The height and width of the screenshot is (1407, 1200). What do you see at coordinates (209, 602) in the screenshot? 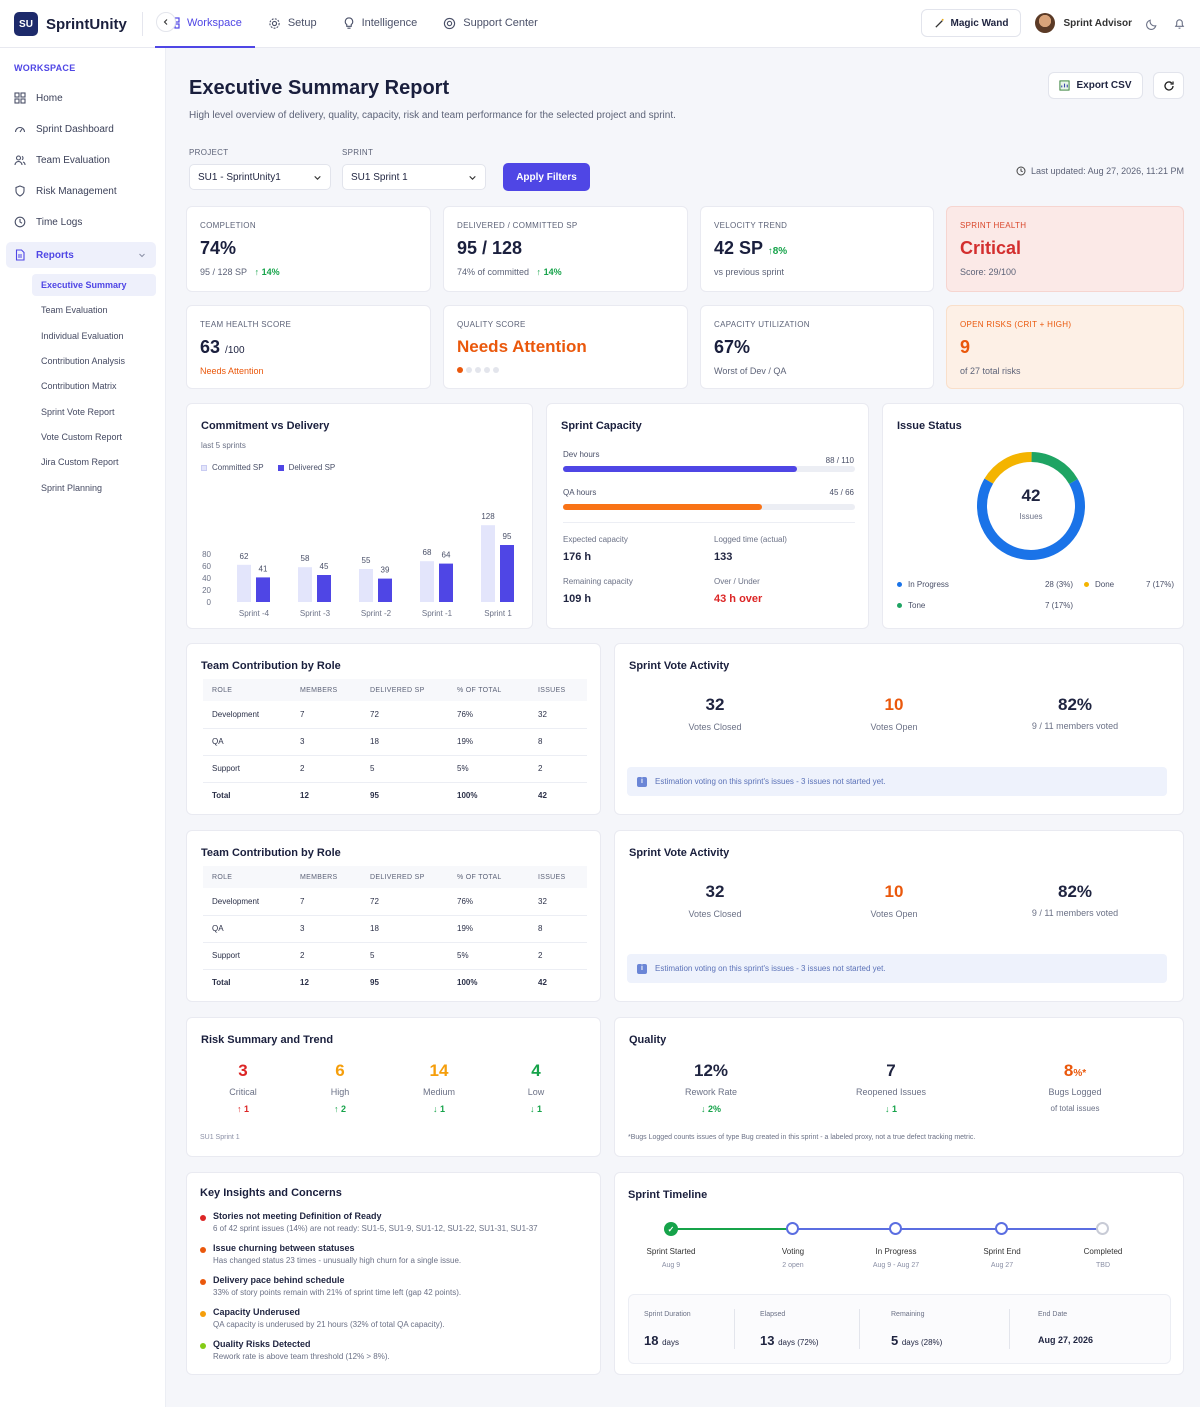
I see `y-tick-label: 0` at bounding box center [209, 602].